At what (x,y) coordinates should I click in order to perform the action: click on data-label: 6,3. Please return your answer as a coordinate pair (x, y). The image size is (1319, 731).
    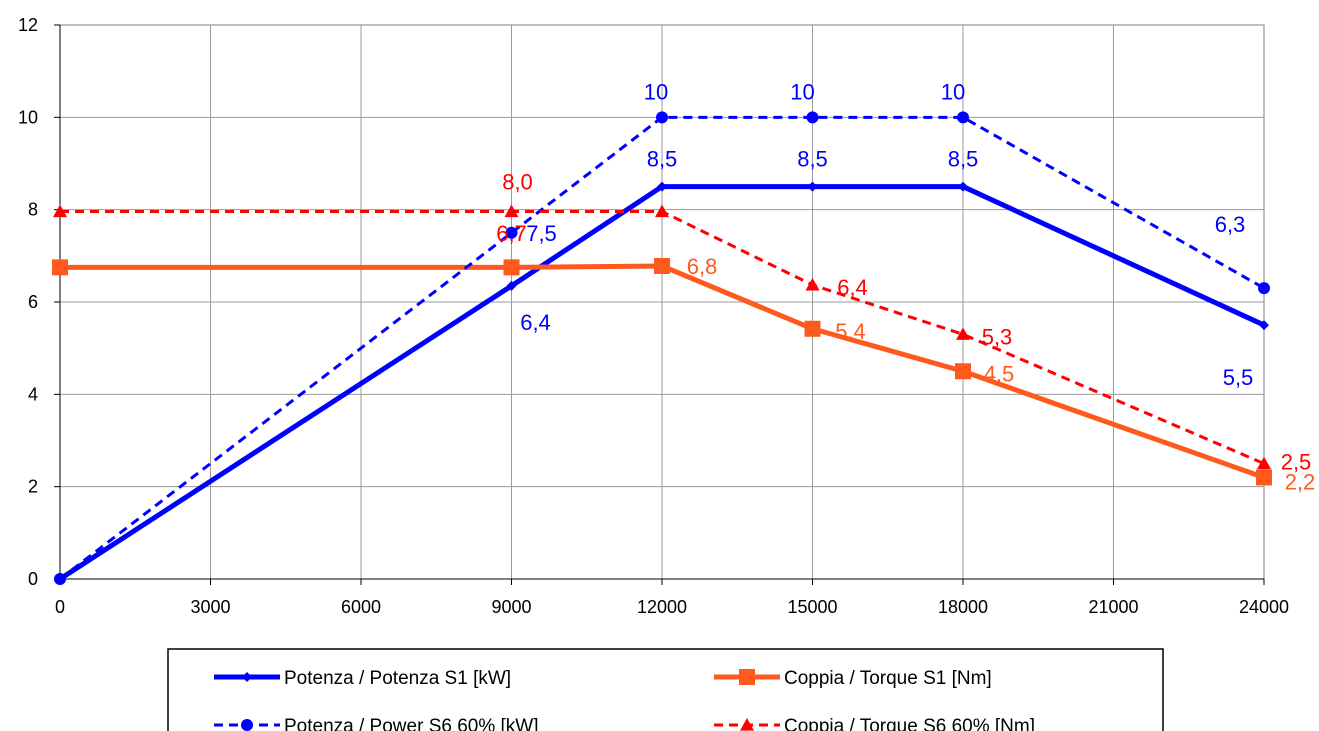
    Looking at the image, I should click on (1230, 224).